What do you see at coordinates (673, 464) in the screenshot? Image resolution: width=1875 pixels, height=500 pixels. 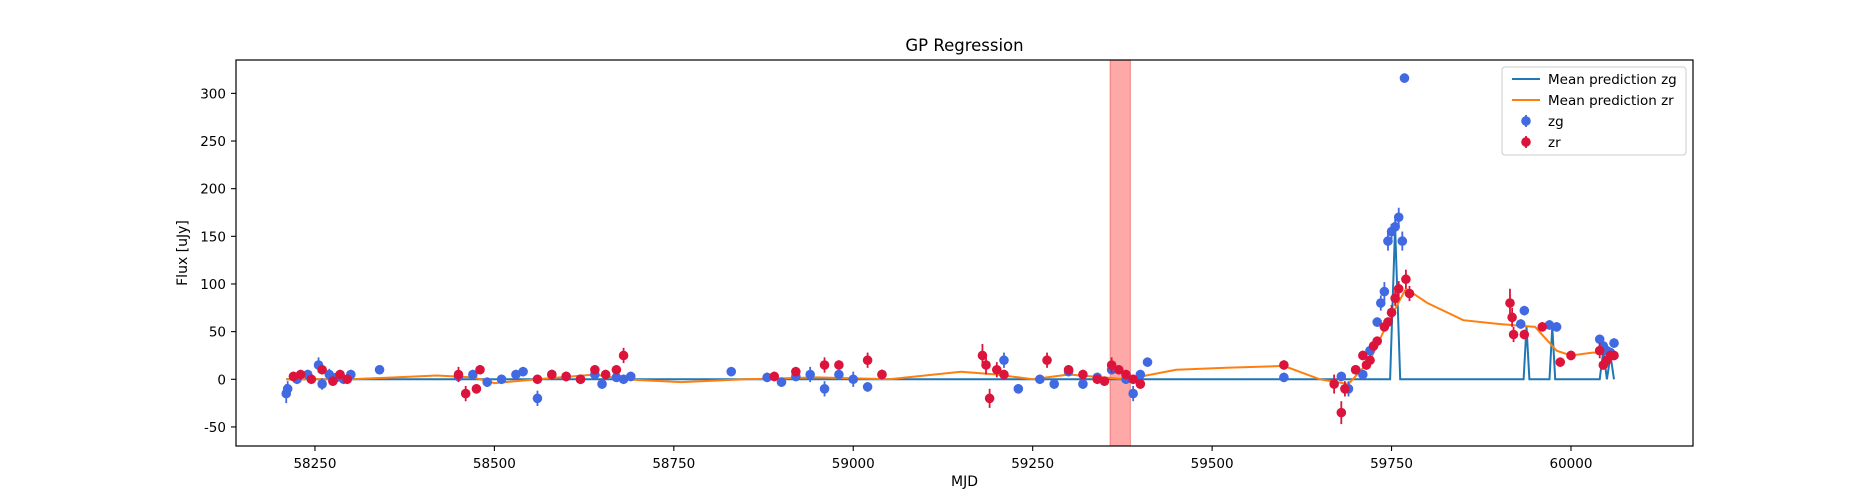 I see `x-tick-label: 58750` at bounding box center [673, 464].